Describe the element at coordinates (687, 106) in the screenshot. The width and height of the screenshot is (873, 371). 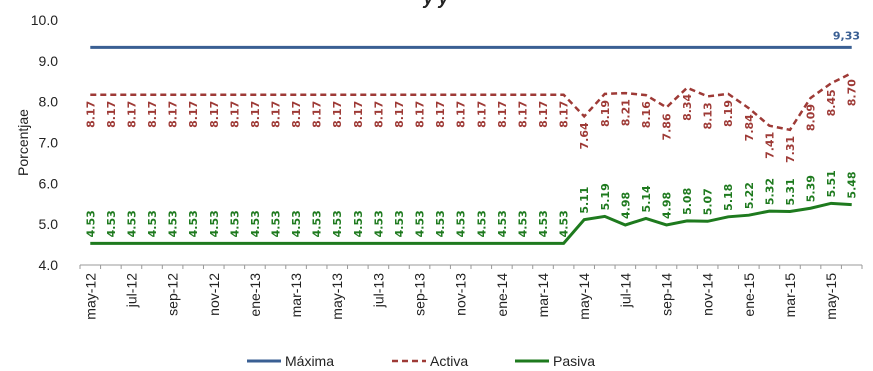
I see `activa-data-label: 8.34` at that location.